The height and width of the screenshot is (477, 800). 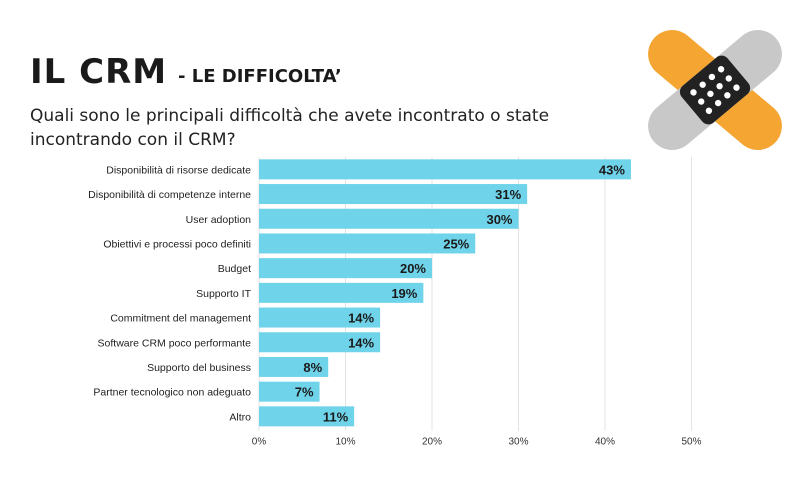 I want to click on x-tick-label: 40%, so click(x=605, y=442).